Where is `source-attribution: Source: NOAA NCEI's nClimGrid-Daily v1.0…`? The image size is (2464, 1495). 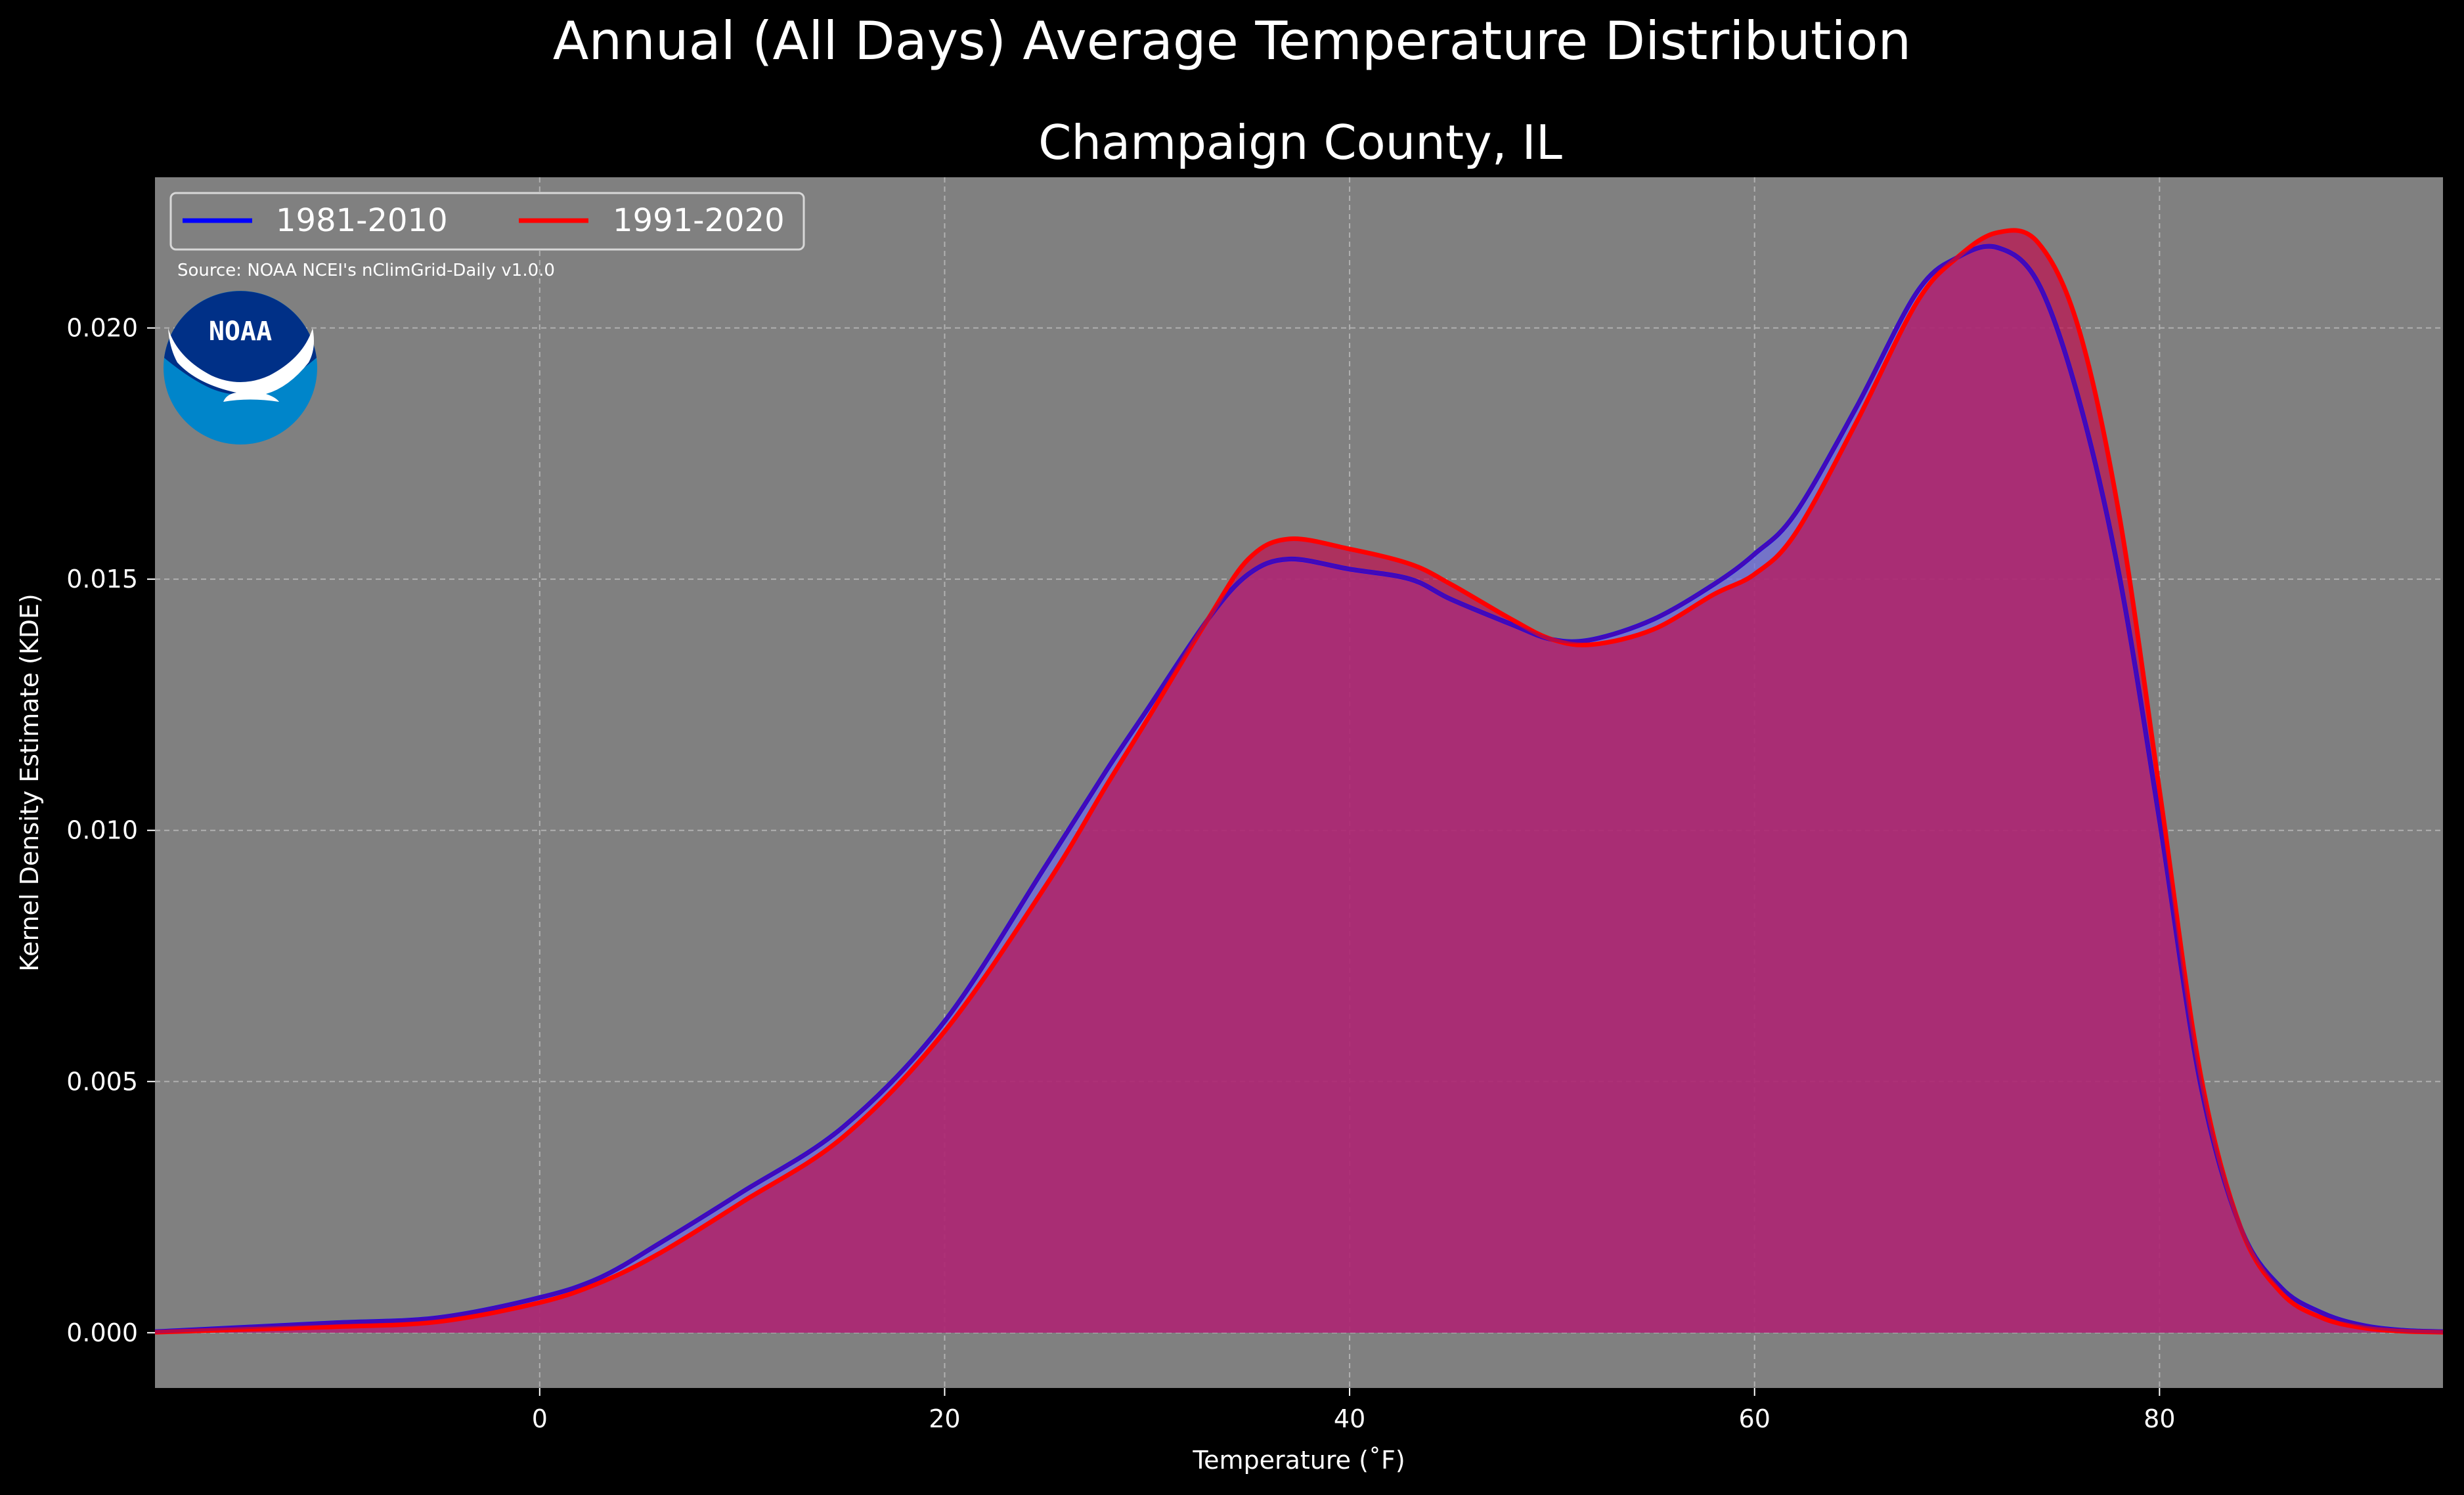
source-attribution: Source: NOAA NCEI's nClimGrid-Daily v1.0… is located at coordinates (366, 270).